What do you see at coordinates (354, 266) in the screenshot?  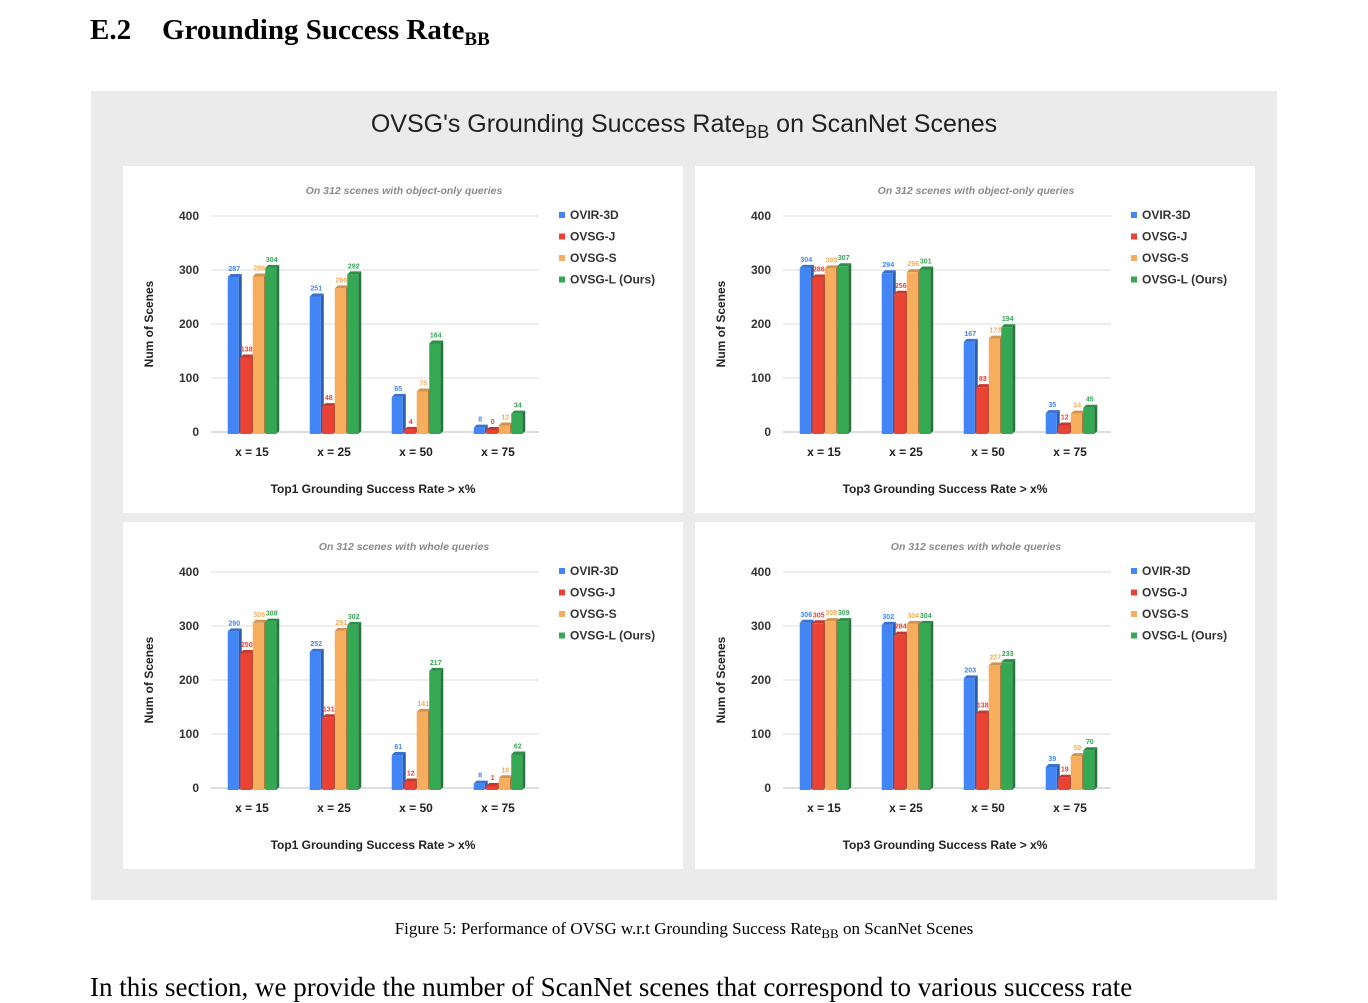 I see `data-label: 292` at bounding box center [354, 266].